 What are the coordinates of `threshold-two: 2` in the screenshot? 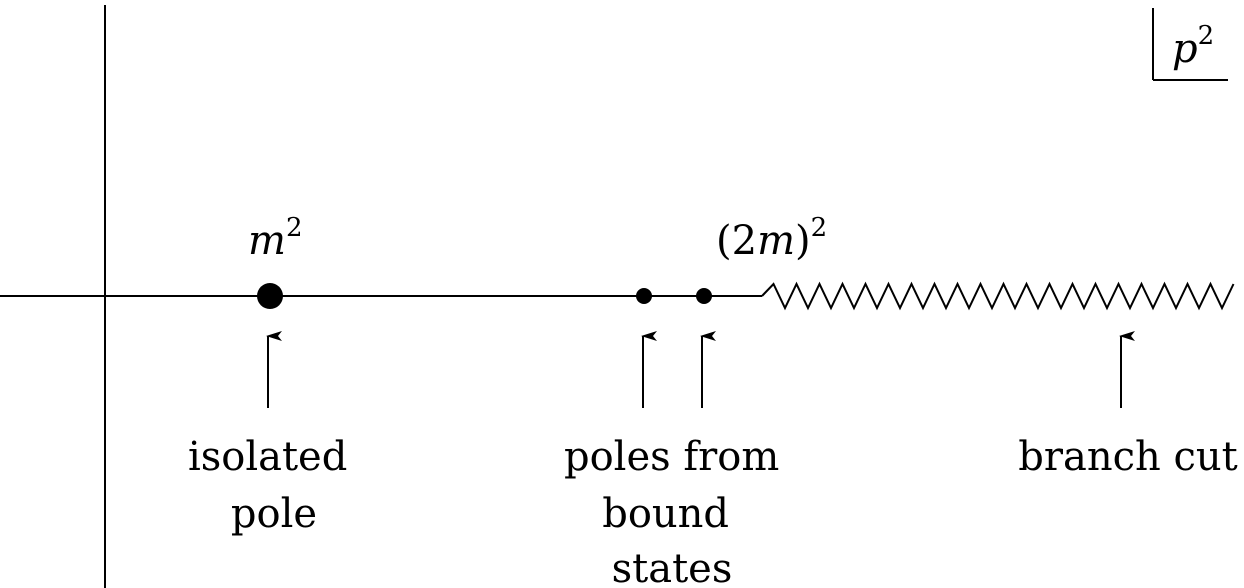 It's located at (744, 241).